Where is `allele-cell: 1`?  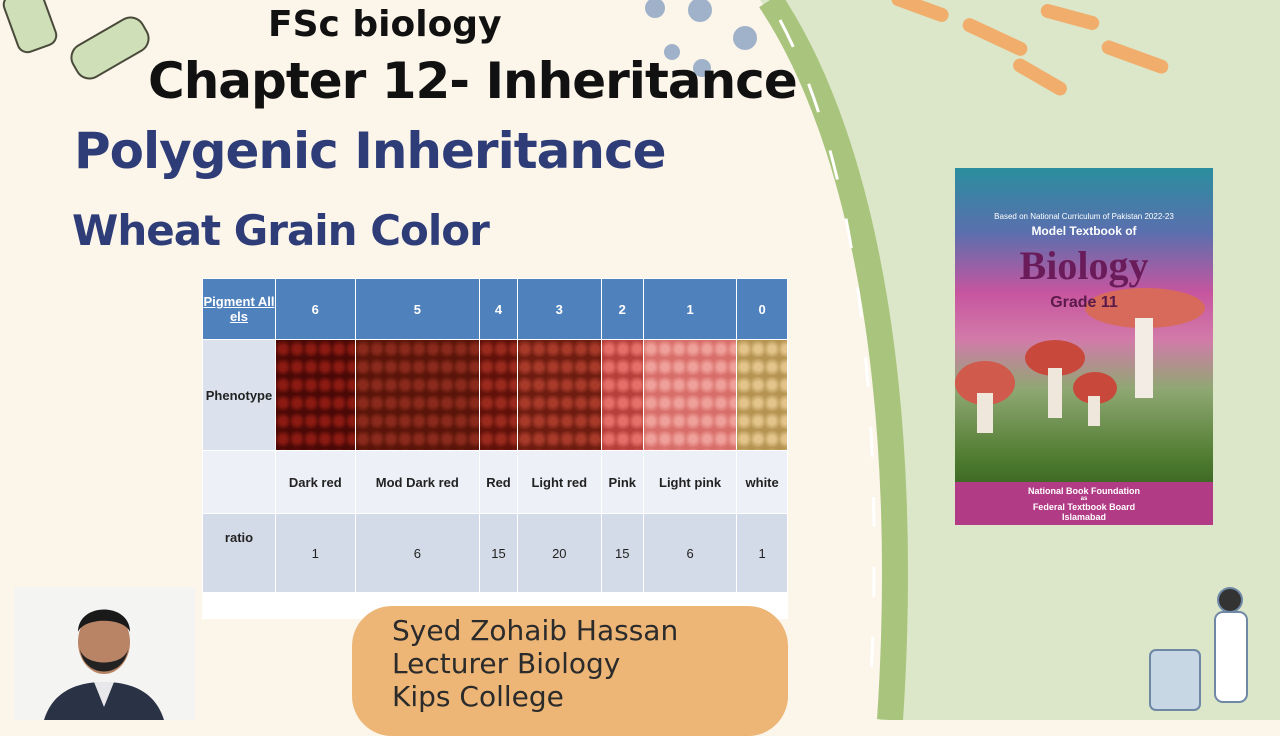 allele-cell: 1 is located at coordinates (690, 309).